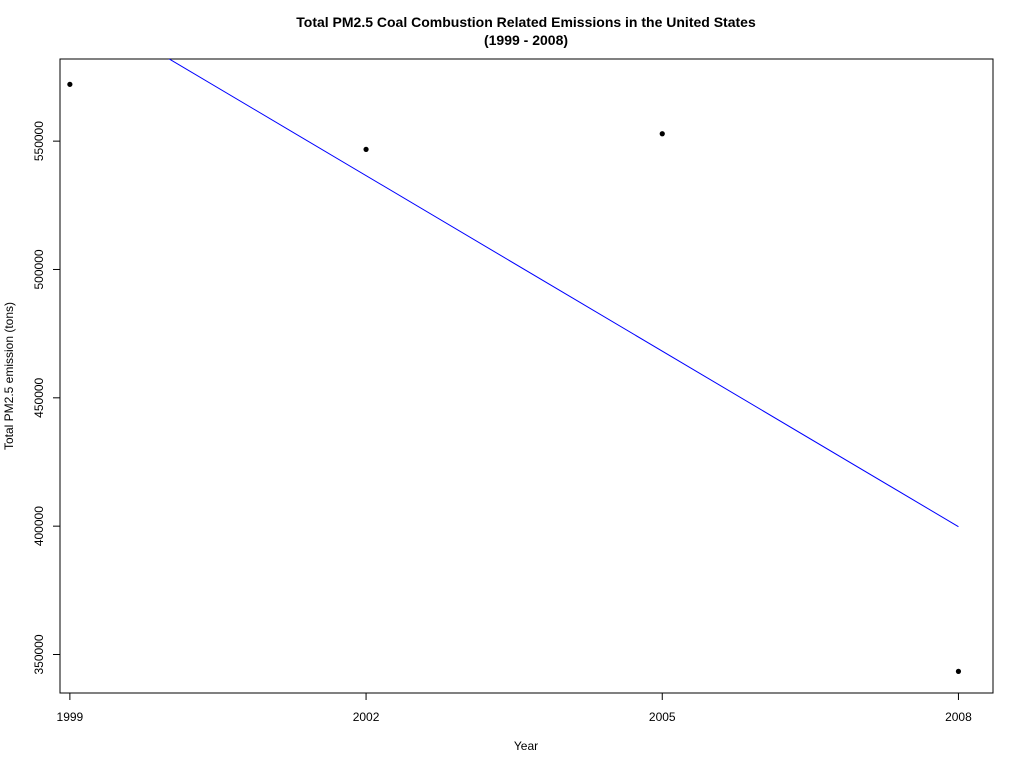 The image size is (1024, 768). Describe the element at coordinates (39, 269) in the screenshot. I see `y-tick-label: 500000` at that location.